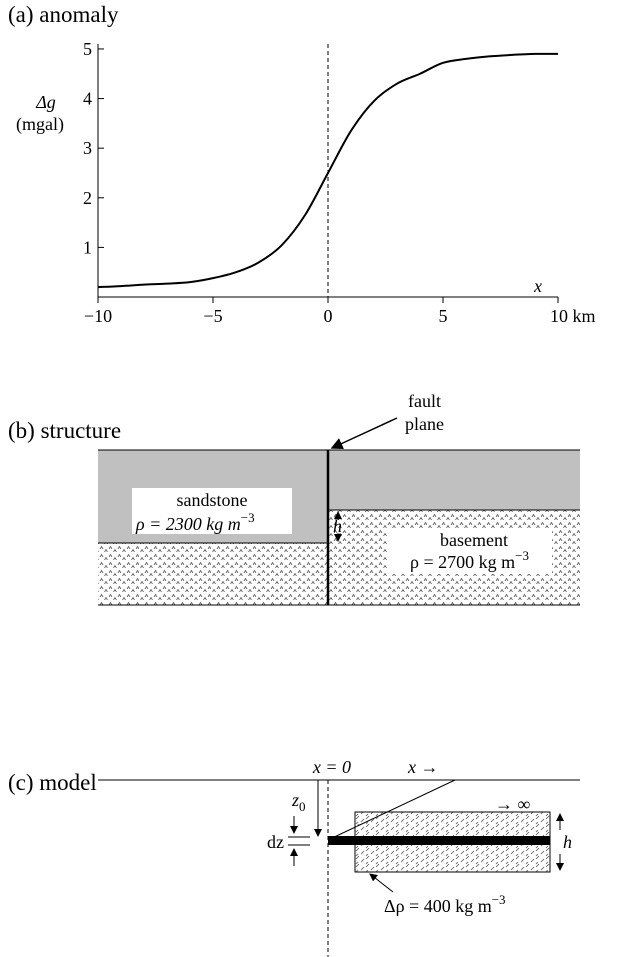 Image resolution: width=622 pixels, height=957 pixels. Describe the element at coordinates (513, 804) in the screenshot. I see `infinity: → ∞` at that location.